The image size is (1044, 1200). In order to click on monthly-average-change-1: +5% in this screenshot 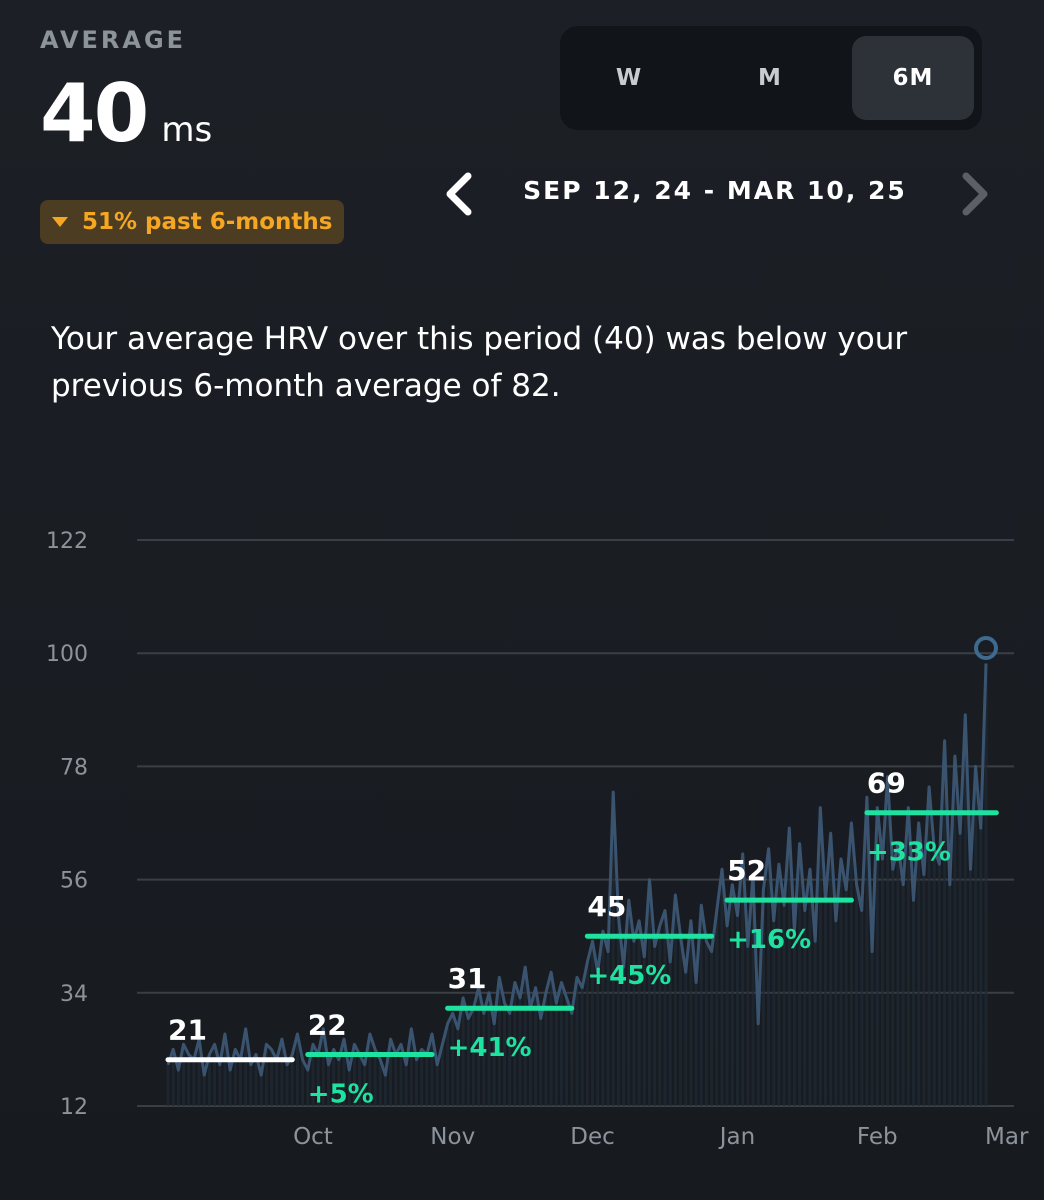, I will do `click(341, 1095)`.